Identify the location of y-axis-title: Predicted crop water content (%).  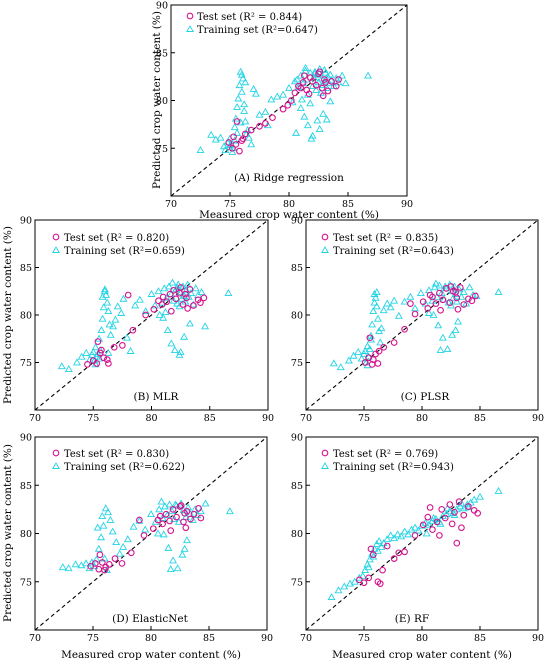
(8, 315).